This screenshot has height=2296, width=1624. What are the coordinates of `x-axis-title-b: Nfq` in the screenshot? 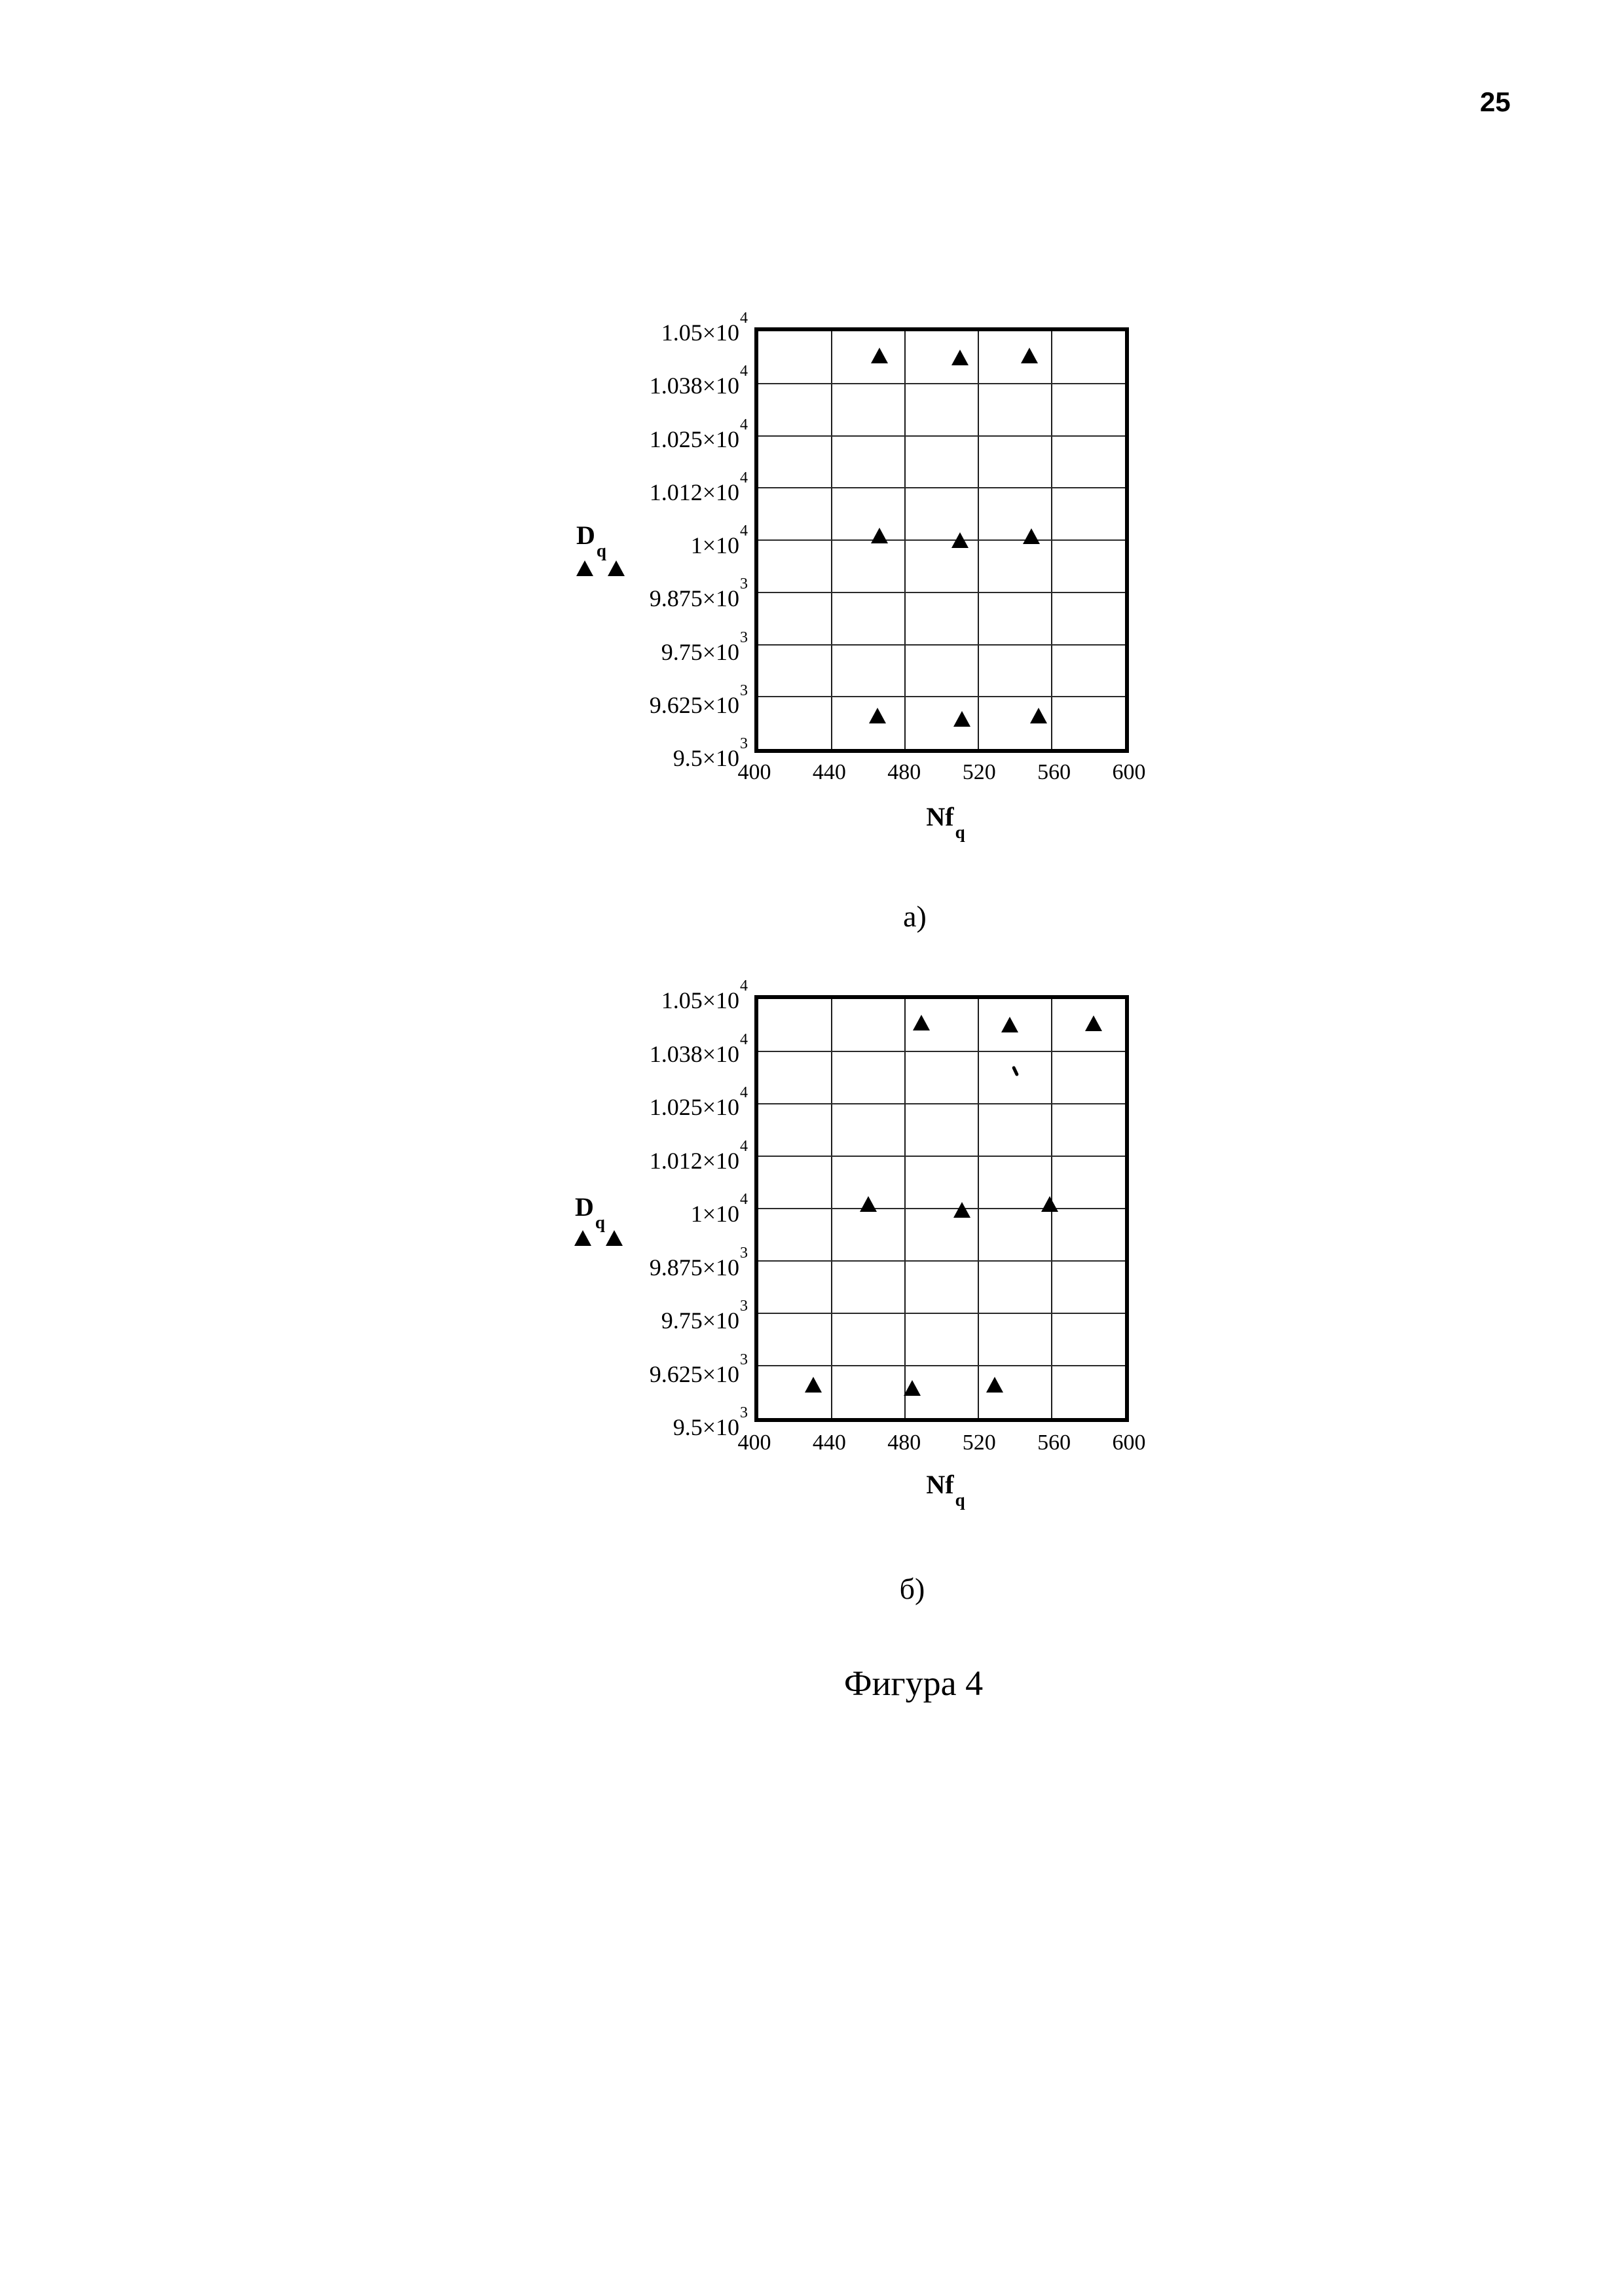 It's located at (945, 1489).